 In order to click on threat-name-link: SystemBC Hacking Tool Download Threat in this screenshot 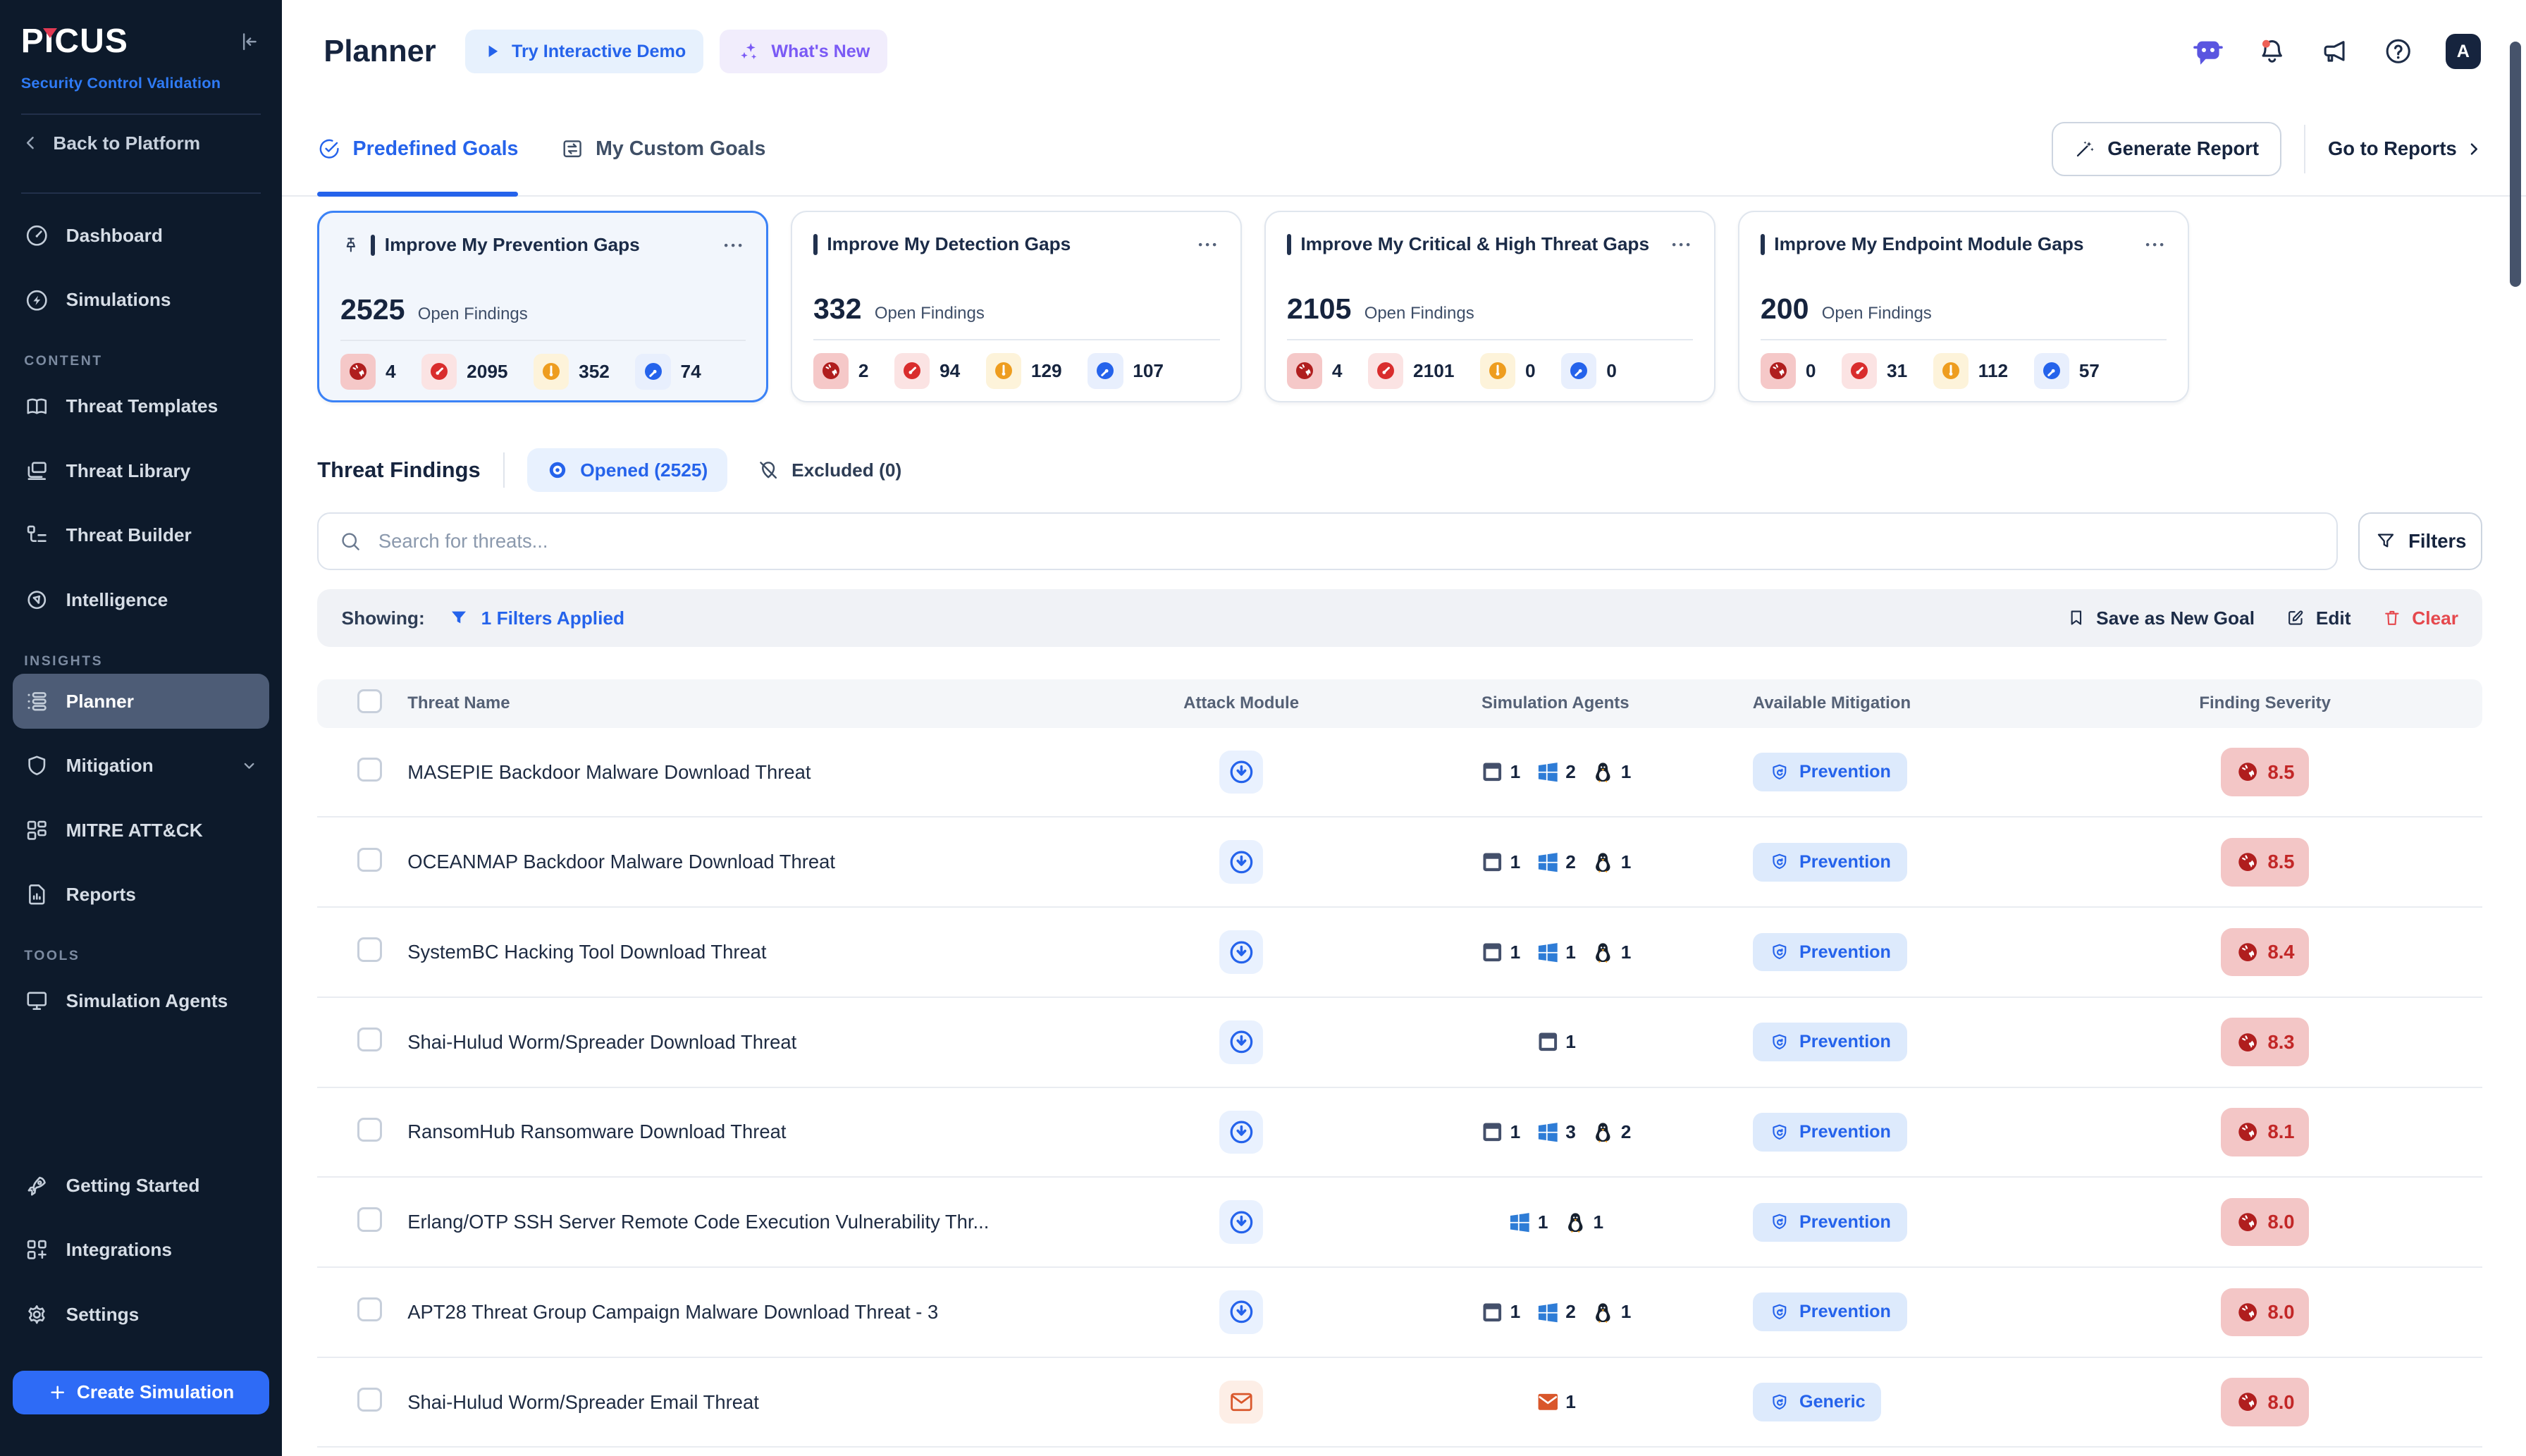, I will do `click(587, 952)`.